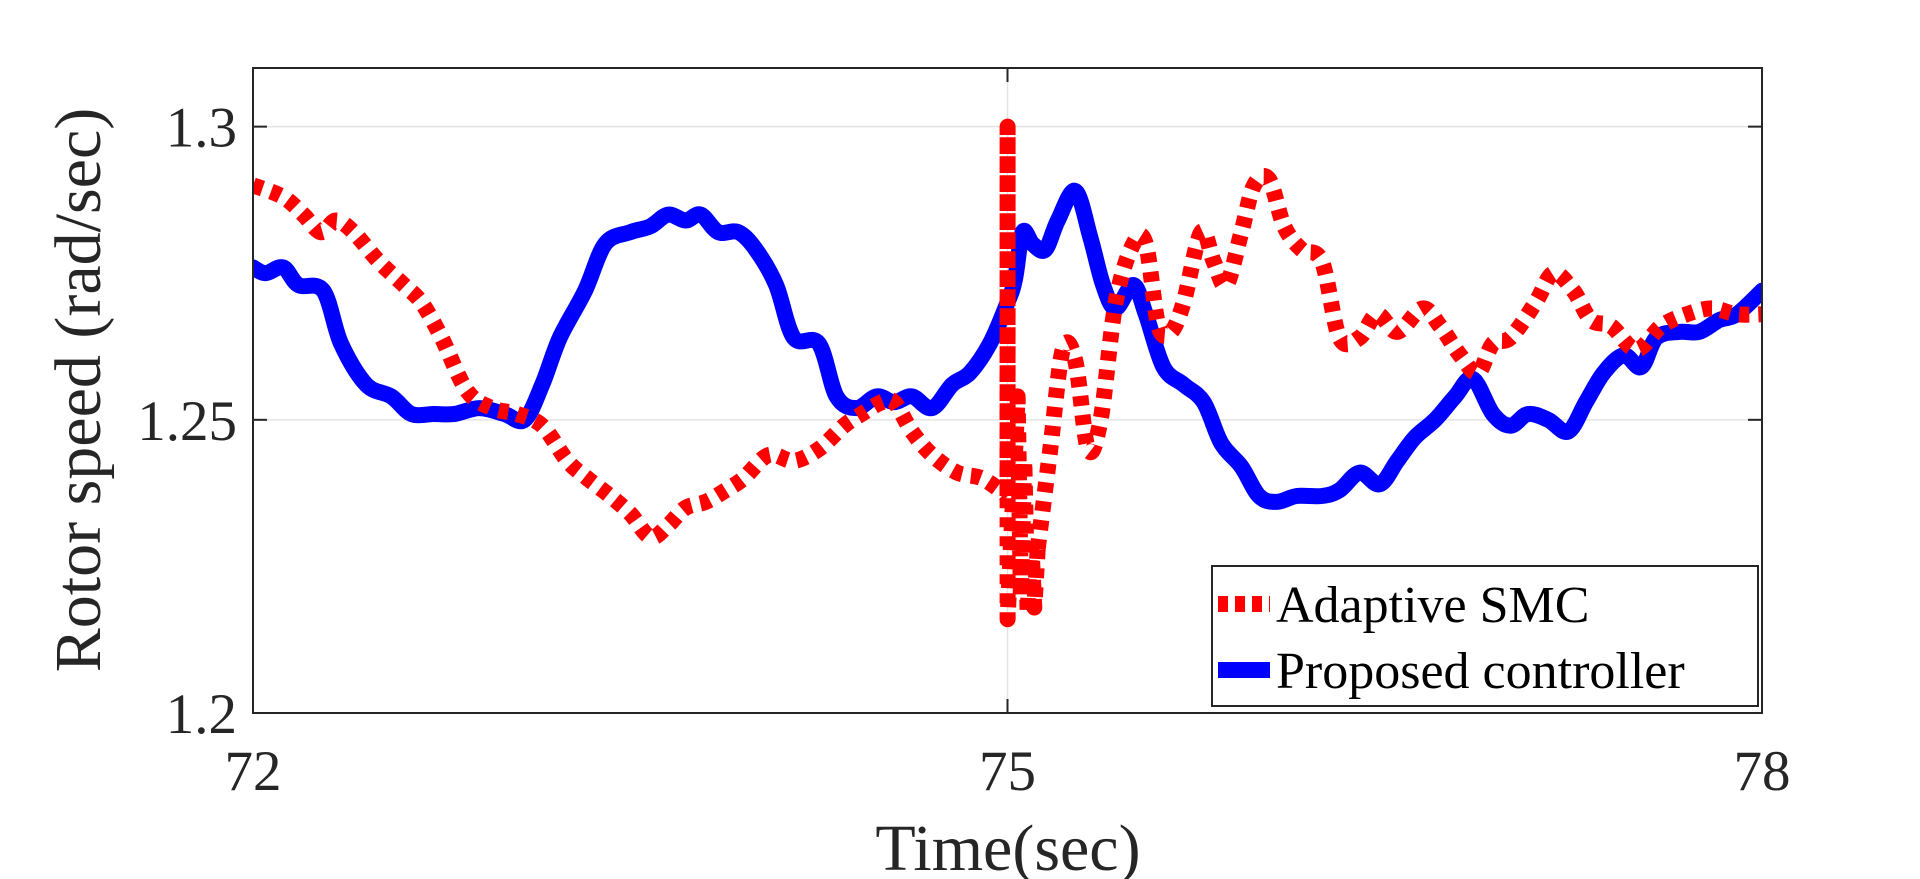 This screenshot has height=879, width=1920. I want to click on x-tick-label: 72, so click(253, 771).